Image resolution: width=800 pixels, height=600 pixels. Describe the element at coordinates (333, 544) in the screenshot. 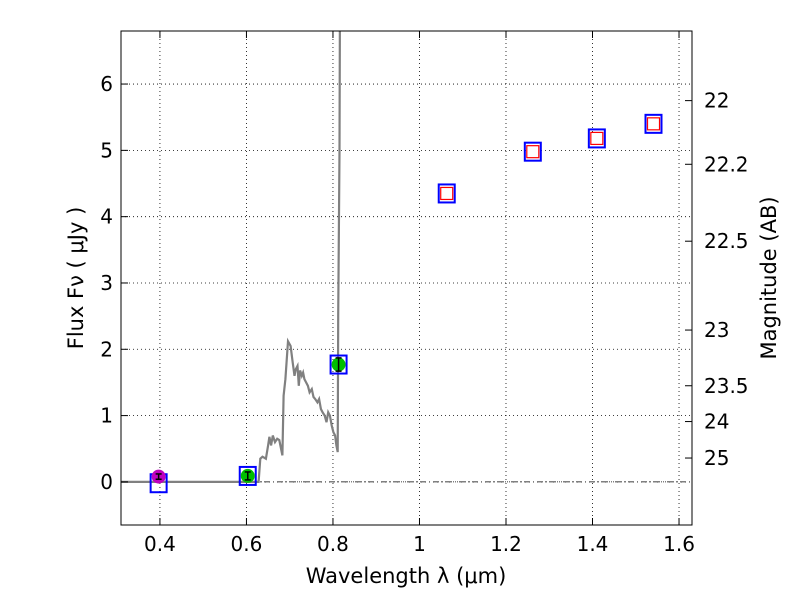

I see `x-tick-label: 0.8` at that location.